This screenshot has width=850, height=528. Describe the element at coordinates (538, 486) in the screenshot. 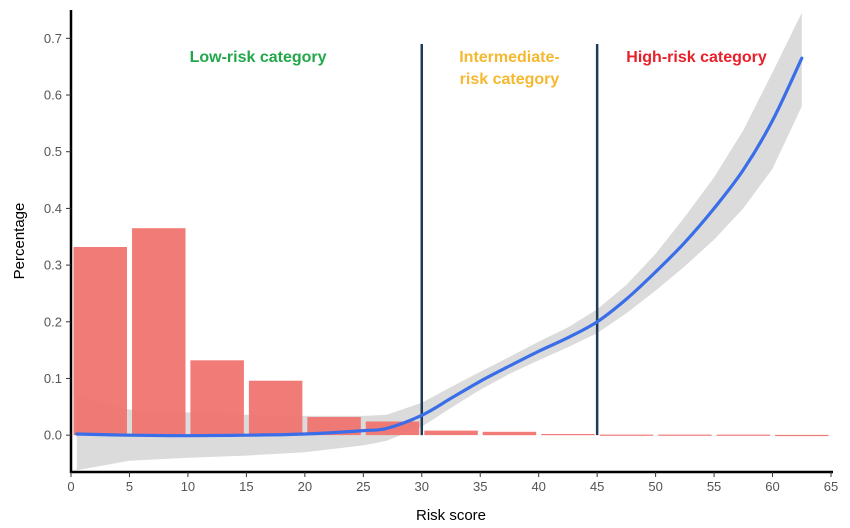

I see `x-tick-label-40: 40` at that location.